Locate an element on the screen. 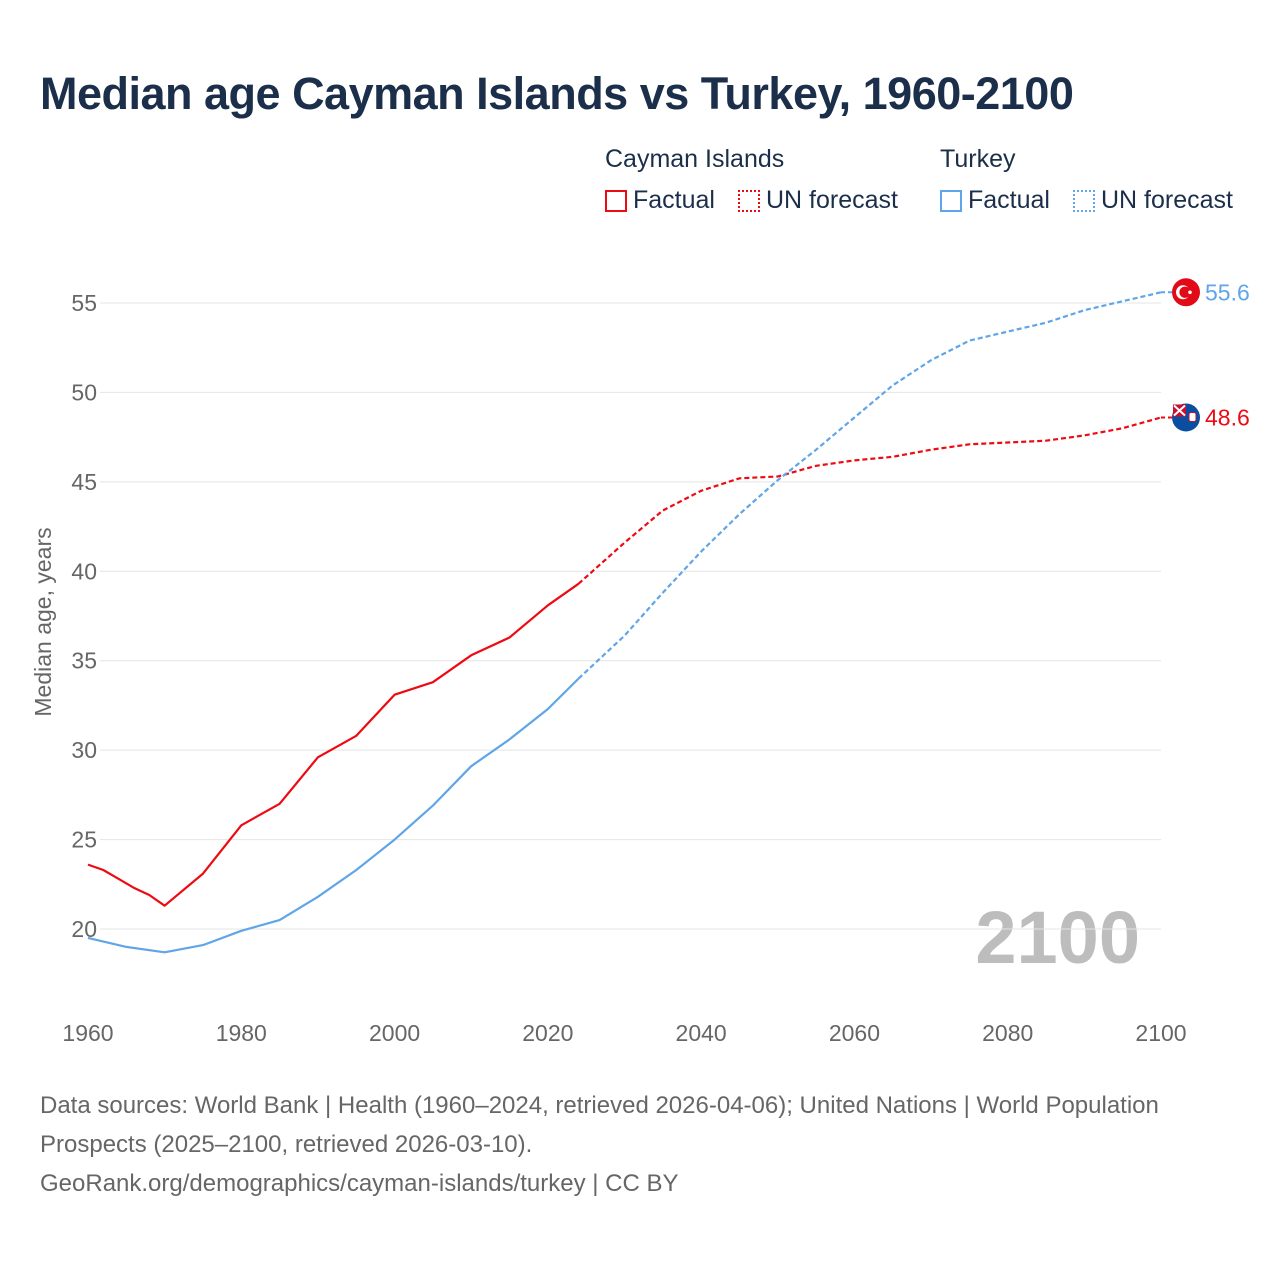  x-tick-label: 1960 is located at coordinates (87, 1033).